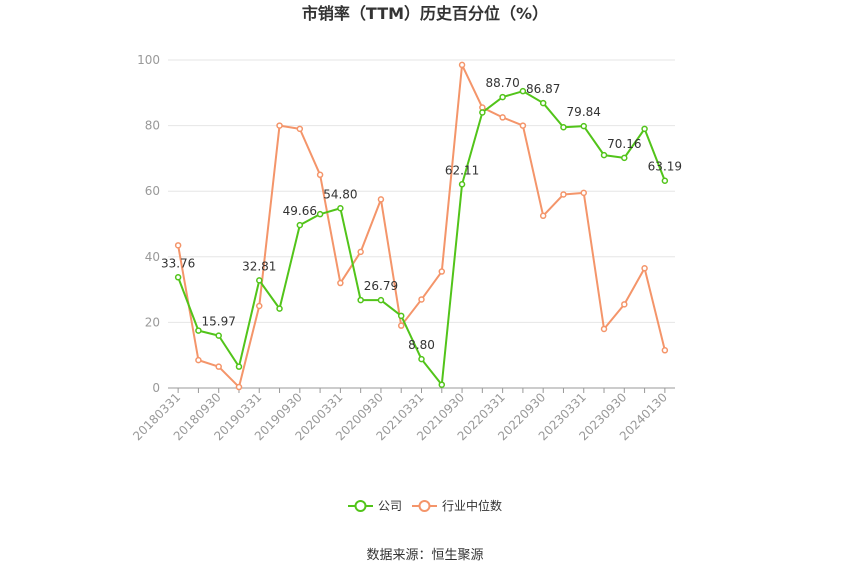 The width and height of the screenshot is (850, 575). Describe the element at coordinates (390, 506) in the screenshot. I see `legend-label: 公司` at that location.